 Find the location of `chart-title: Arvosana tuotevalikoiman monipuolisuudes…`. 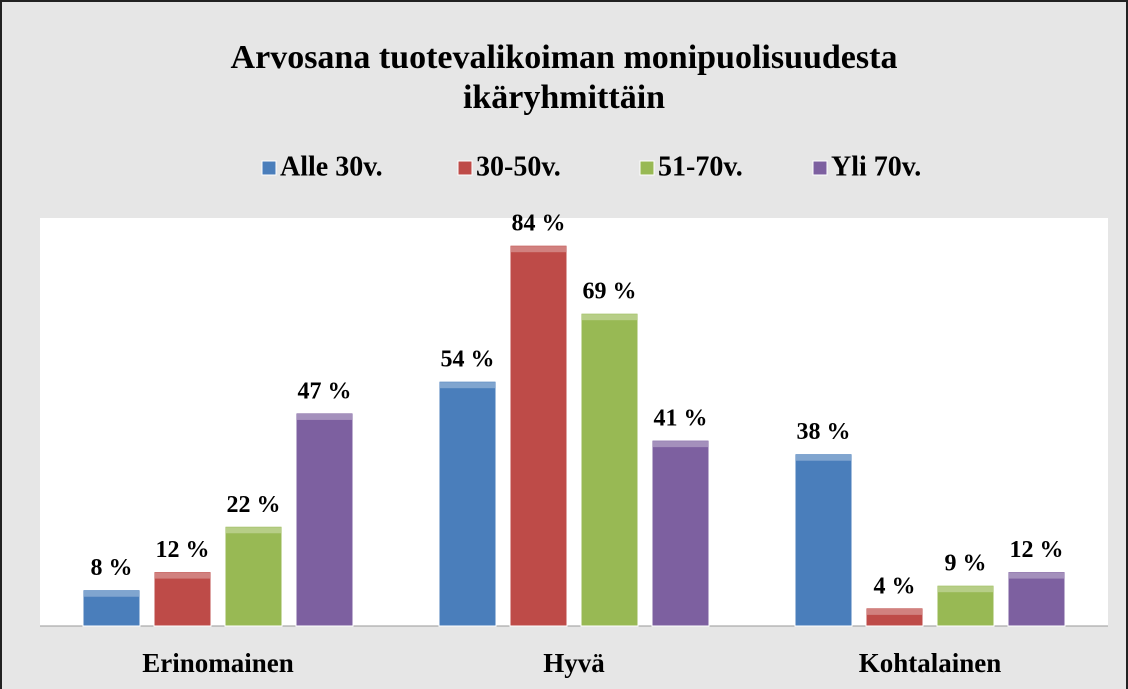

chart-title: Arvosana tuotevalikoiman monipuolisuudes… is located at coordinates (564, 57).